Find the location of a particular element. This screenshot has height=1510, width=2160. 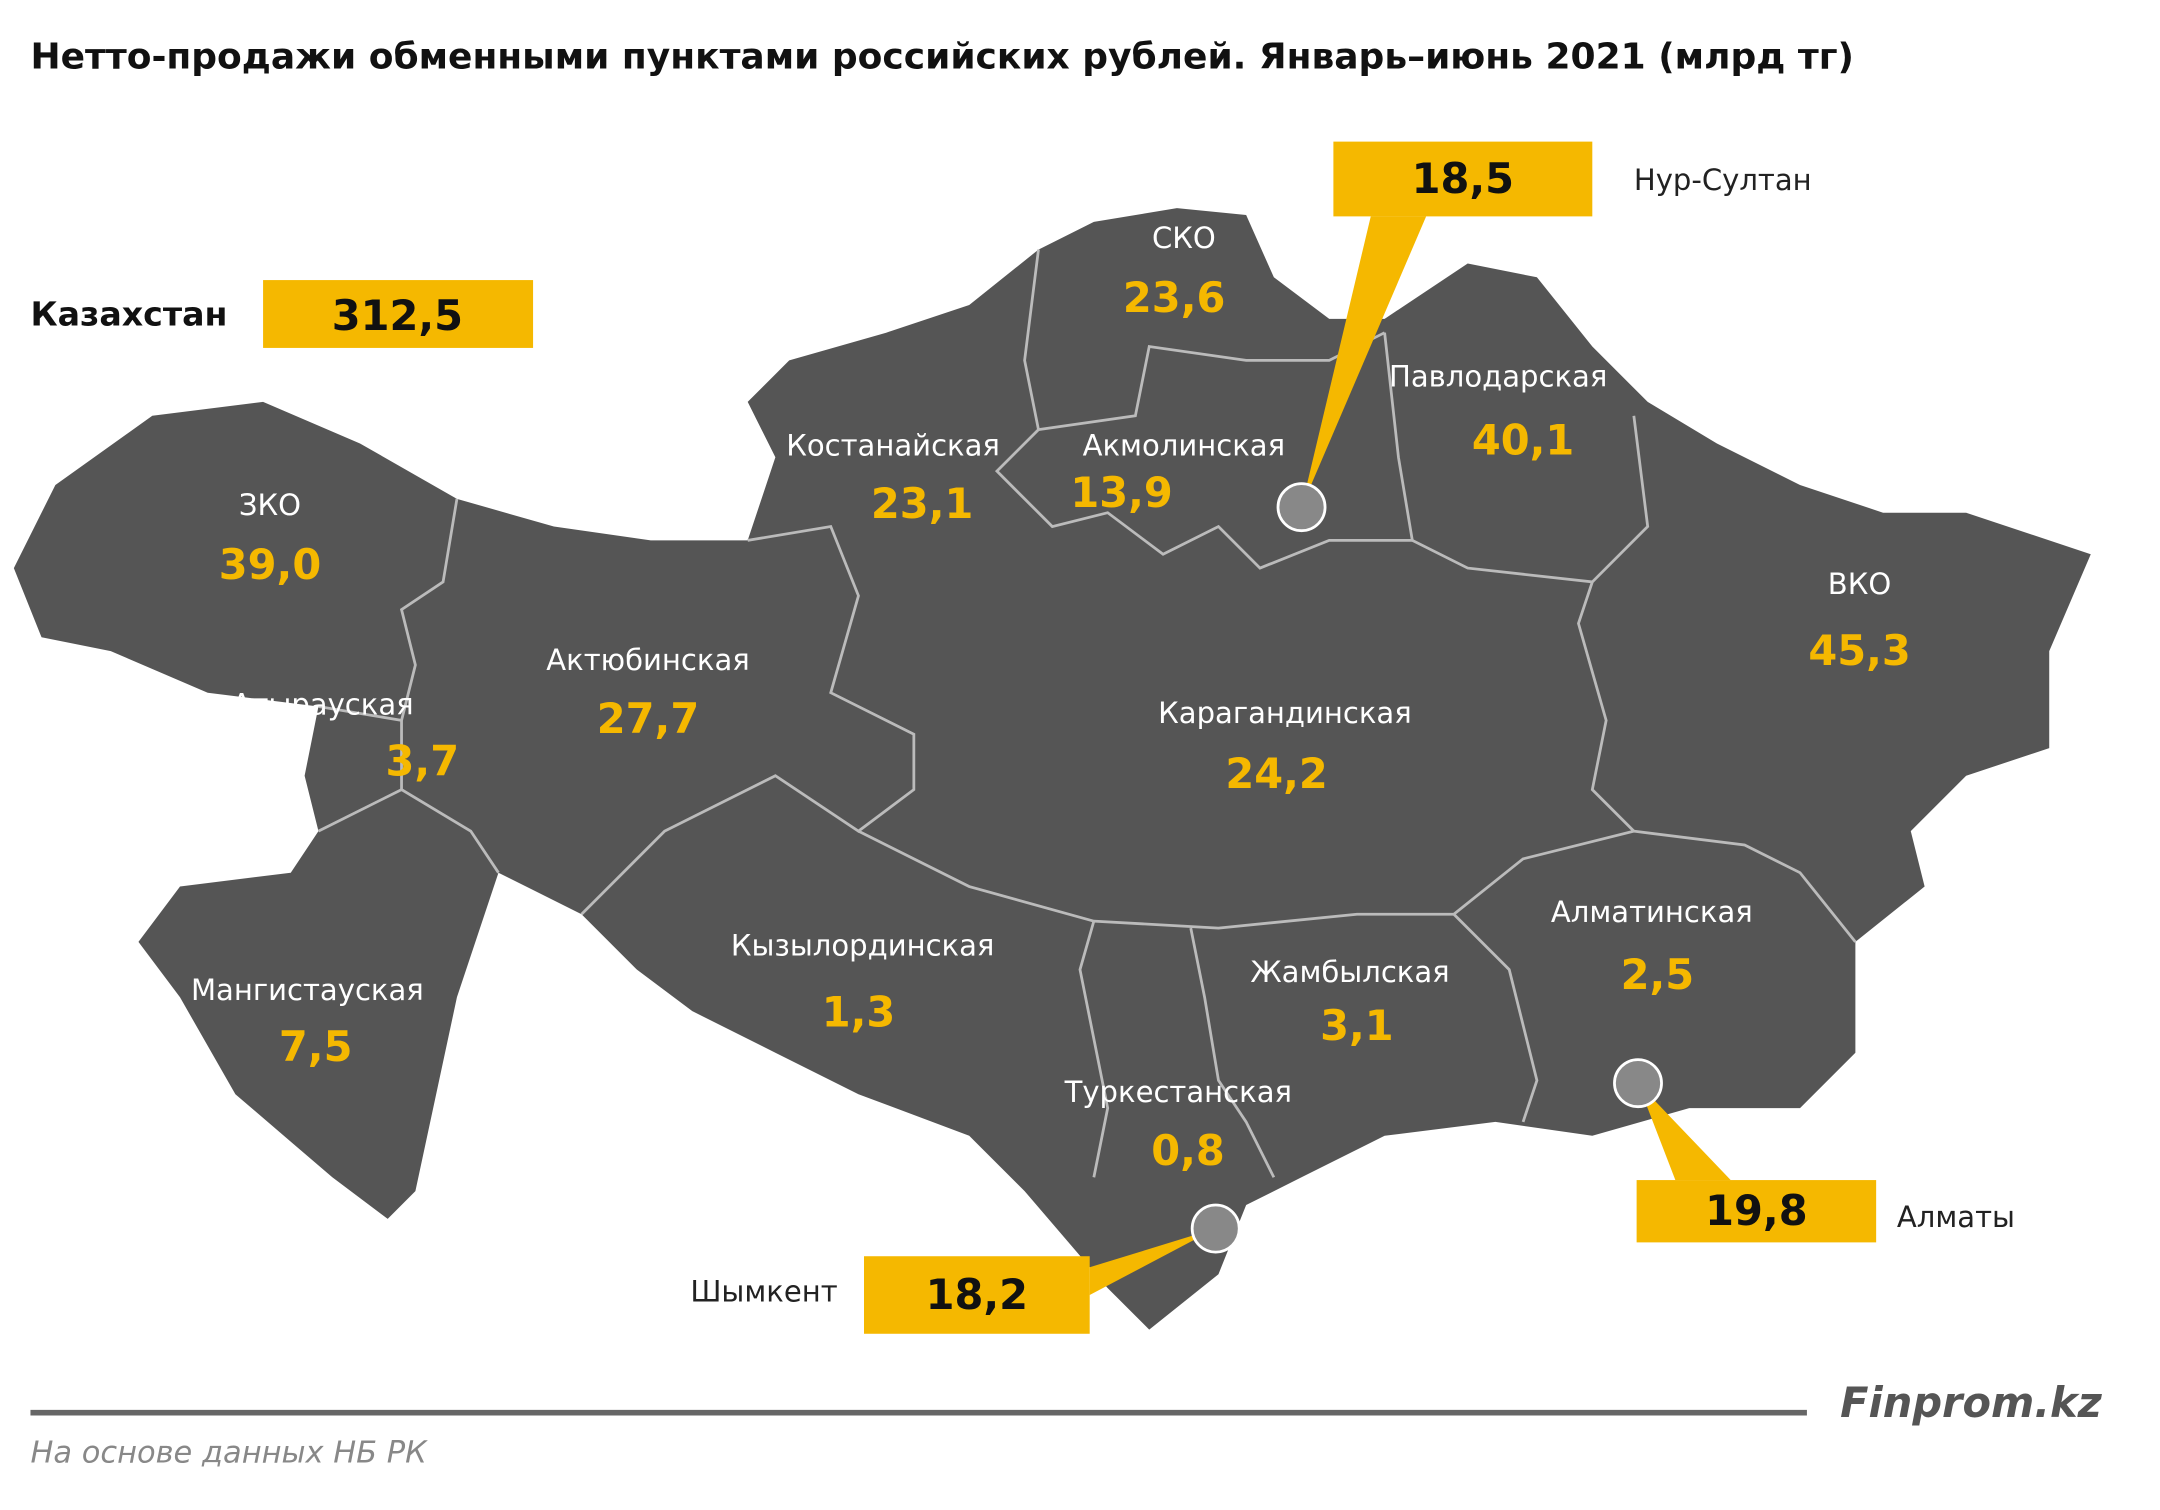

total-label: Казахстан is located at coordinates (128, 314).